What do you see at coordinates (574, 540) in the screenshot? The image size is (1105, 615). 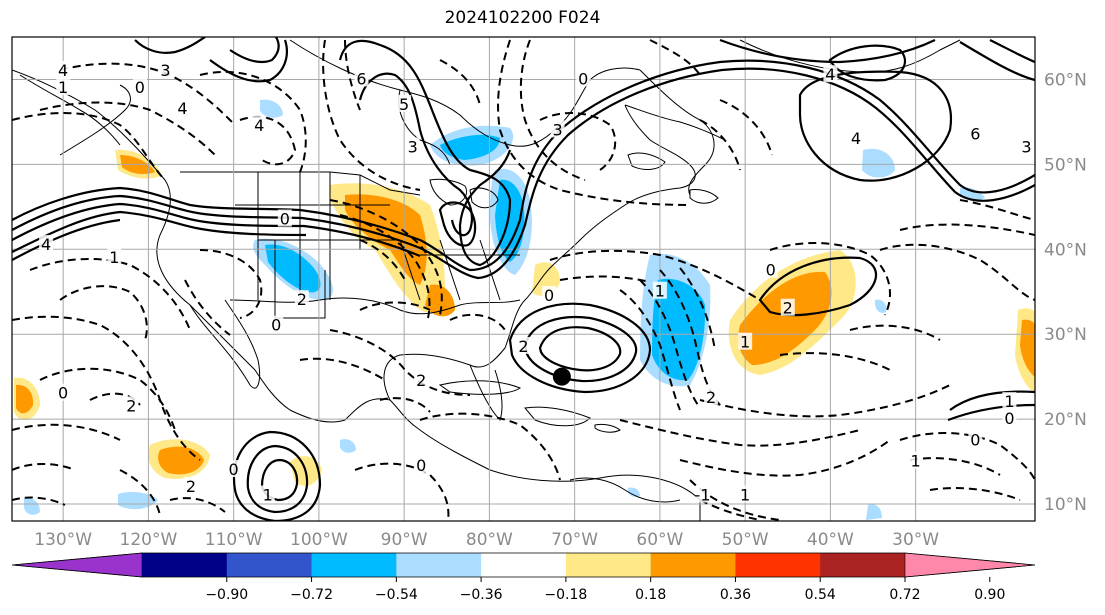 I see `lon-label: 70°W` at bounding box center [574, 540].